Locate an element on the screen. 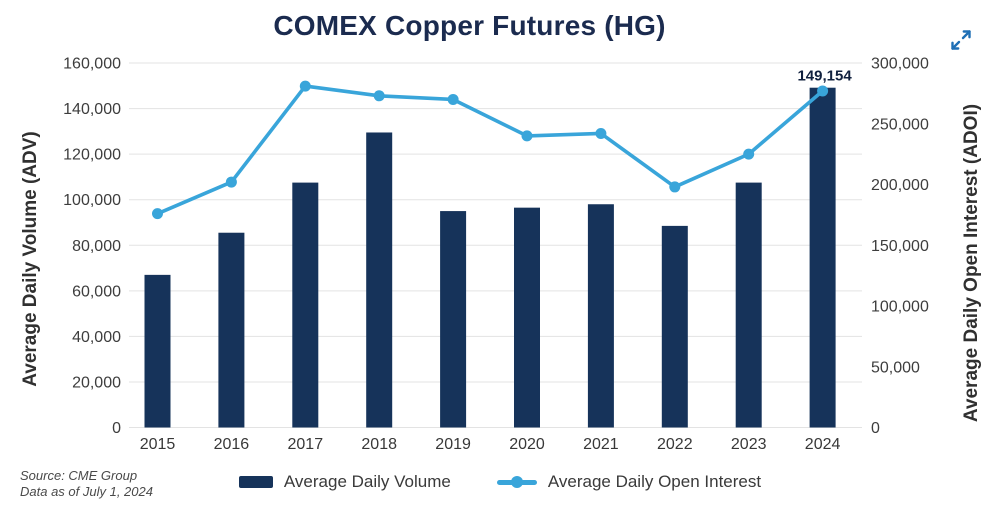 The width and height of the screenshot is (999, 508). x-axis-tick-label: 2024 is located at coordinates (823, 444).